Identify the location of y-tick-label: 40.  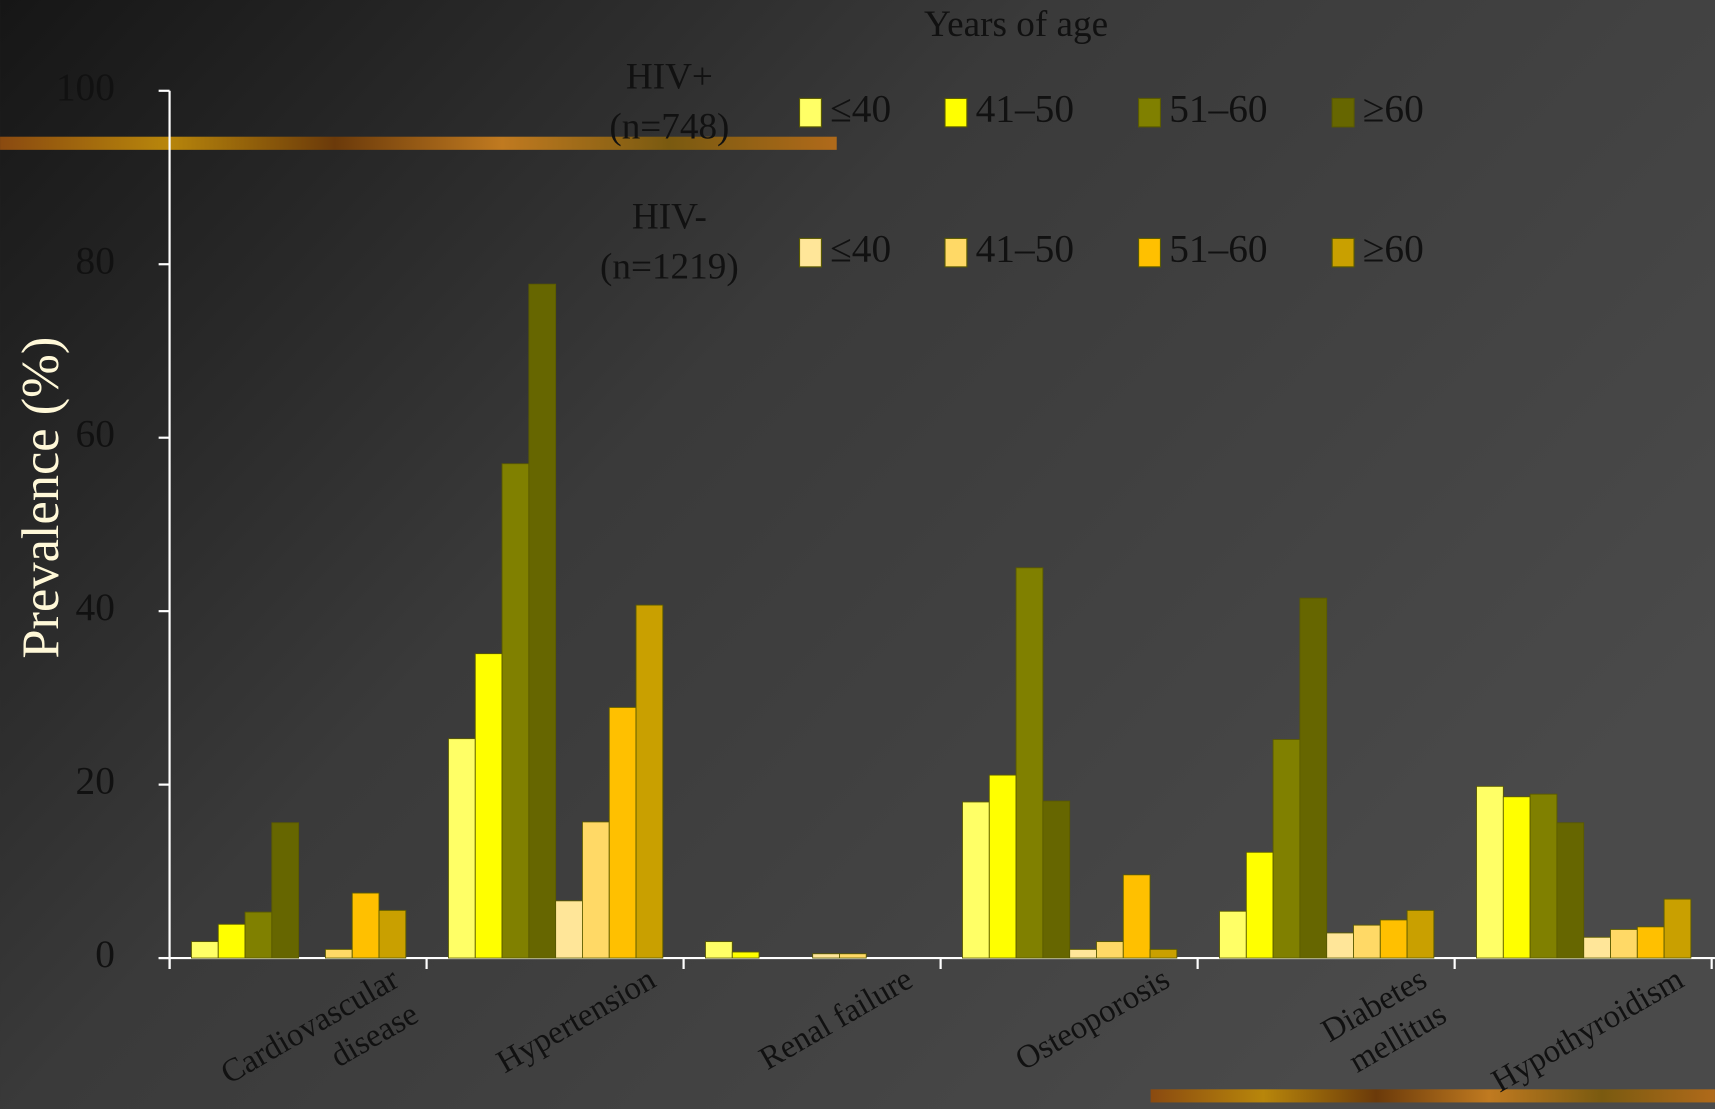
(95, 607).